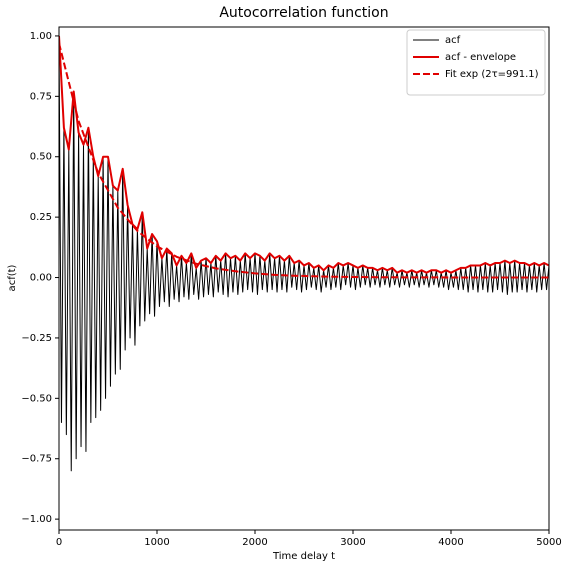  Describe the element at coordinates (41, 157) in the screenshot. I see `y-tick-label: 0.50` at that location.